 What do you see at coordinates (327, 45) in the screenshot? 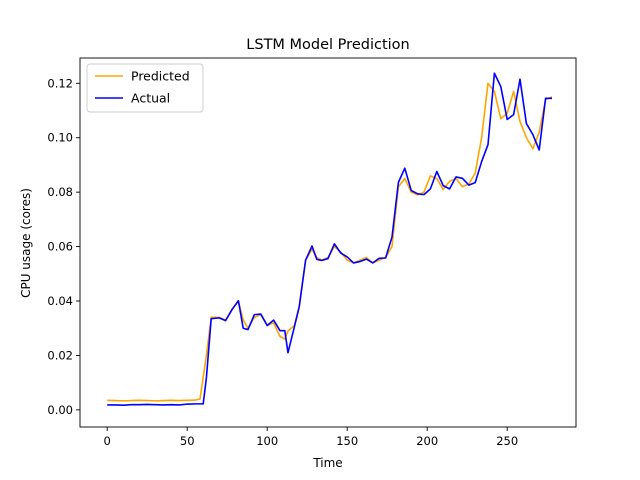
I see `chart-title: LSTM Model Prediction` at bounding box center [327, 45].